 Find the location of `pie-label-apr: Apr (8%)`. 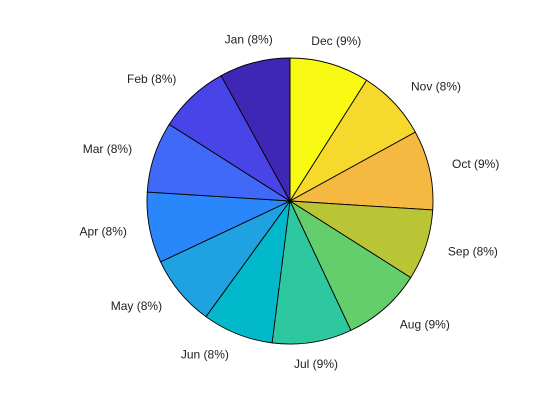

pie-label-apr: Apr (8%) is located at coordinates (103, 231).